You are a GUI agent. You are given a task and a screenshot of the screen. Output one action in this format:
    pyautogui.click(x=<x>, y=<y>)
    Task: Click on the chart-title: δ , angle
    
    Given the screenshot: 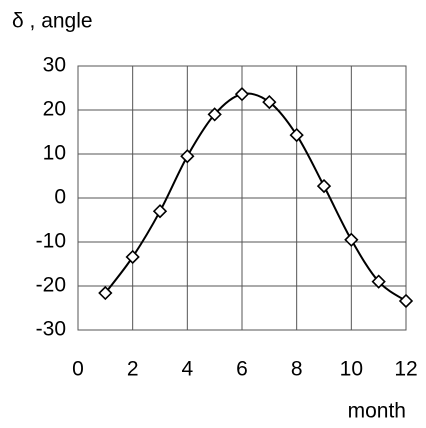 What is the action you would take?
    pyautogui.click(x=52, y=21)
    